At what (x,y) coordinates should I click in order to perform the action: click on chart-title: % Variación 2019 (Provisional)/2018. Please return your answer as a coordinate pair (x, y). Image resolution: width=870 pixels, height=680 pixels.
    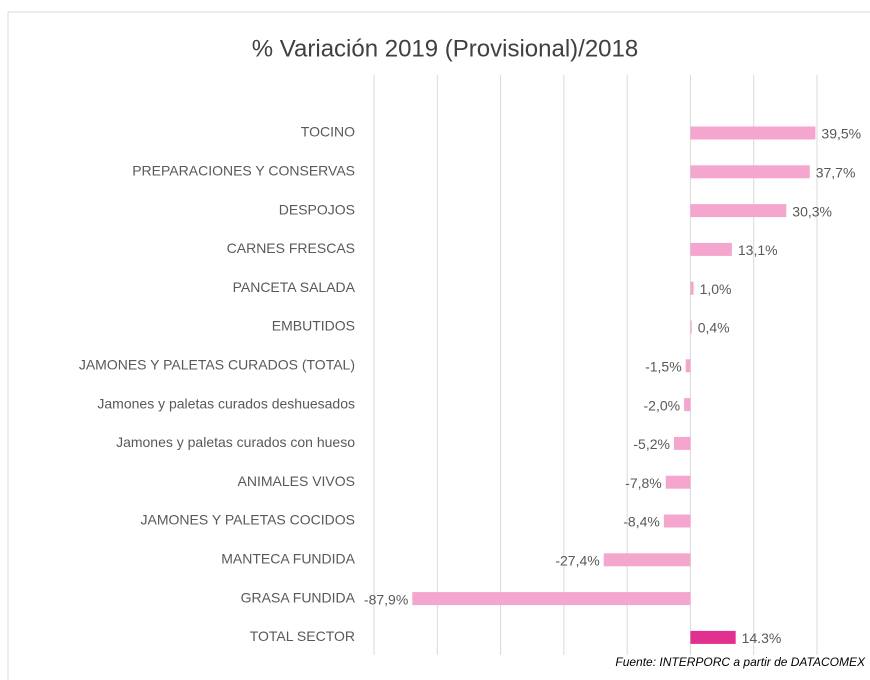
    Looking at the image, I should click on (445, 48).